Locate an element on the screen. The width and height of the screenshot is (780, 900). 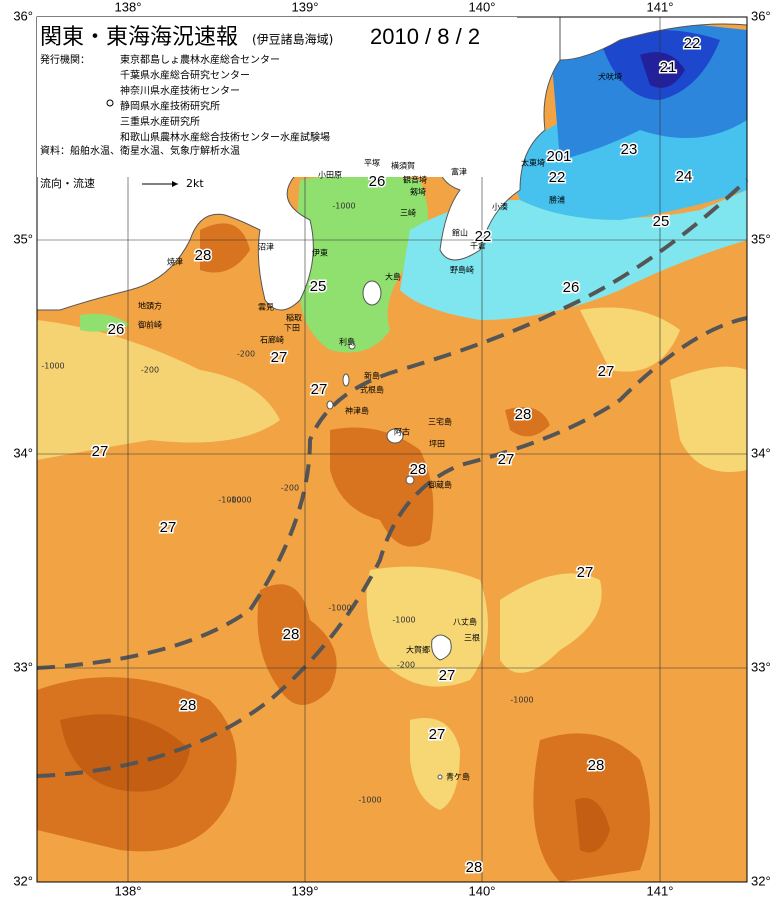
place-name: 三崎 is located at coordinates (408, 213).